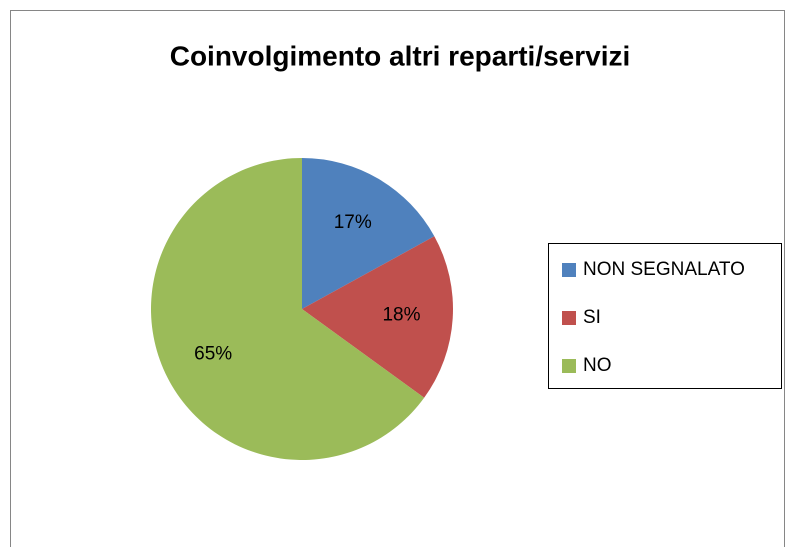  Describe the element at coordinates (400, 55) in the screenshot. I see `chart-title: Coinvolgimento altri reparti/servizi` at that location.